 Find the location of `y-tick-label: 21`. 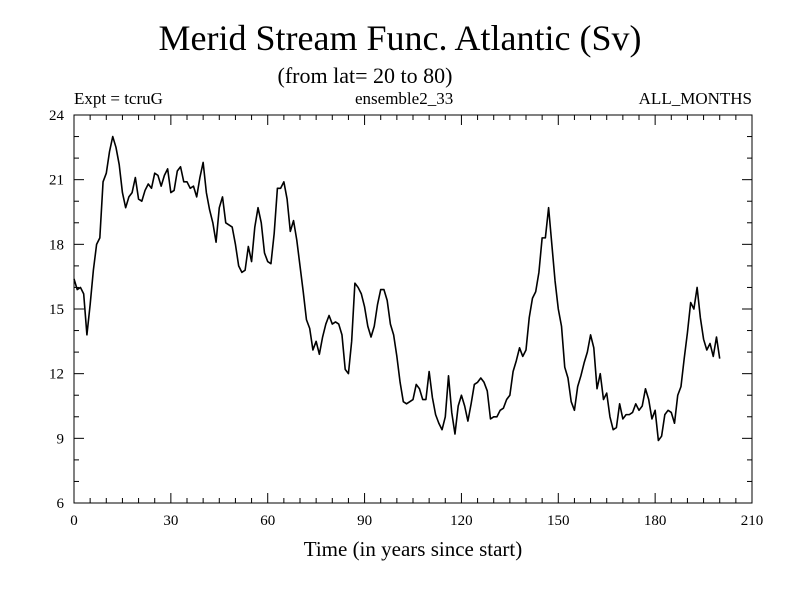

y-tick-label: 21 is located at coordinates (56, 181).